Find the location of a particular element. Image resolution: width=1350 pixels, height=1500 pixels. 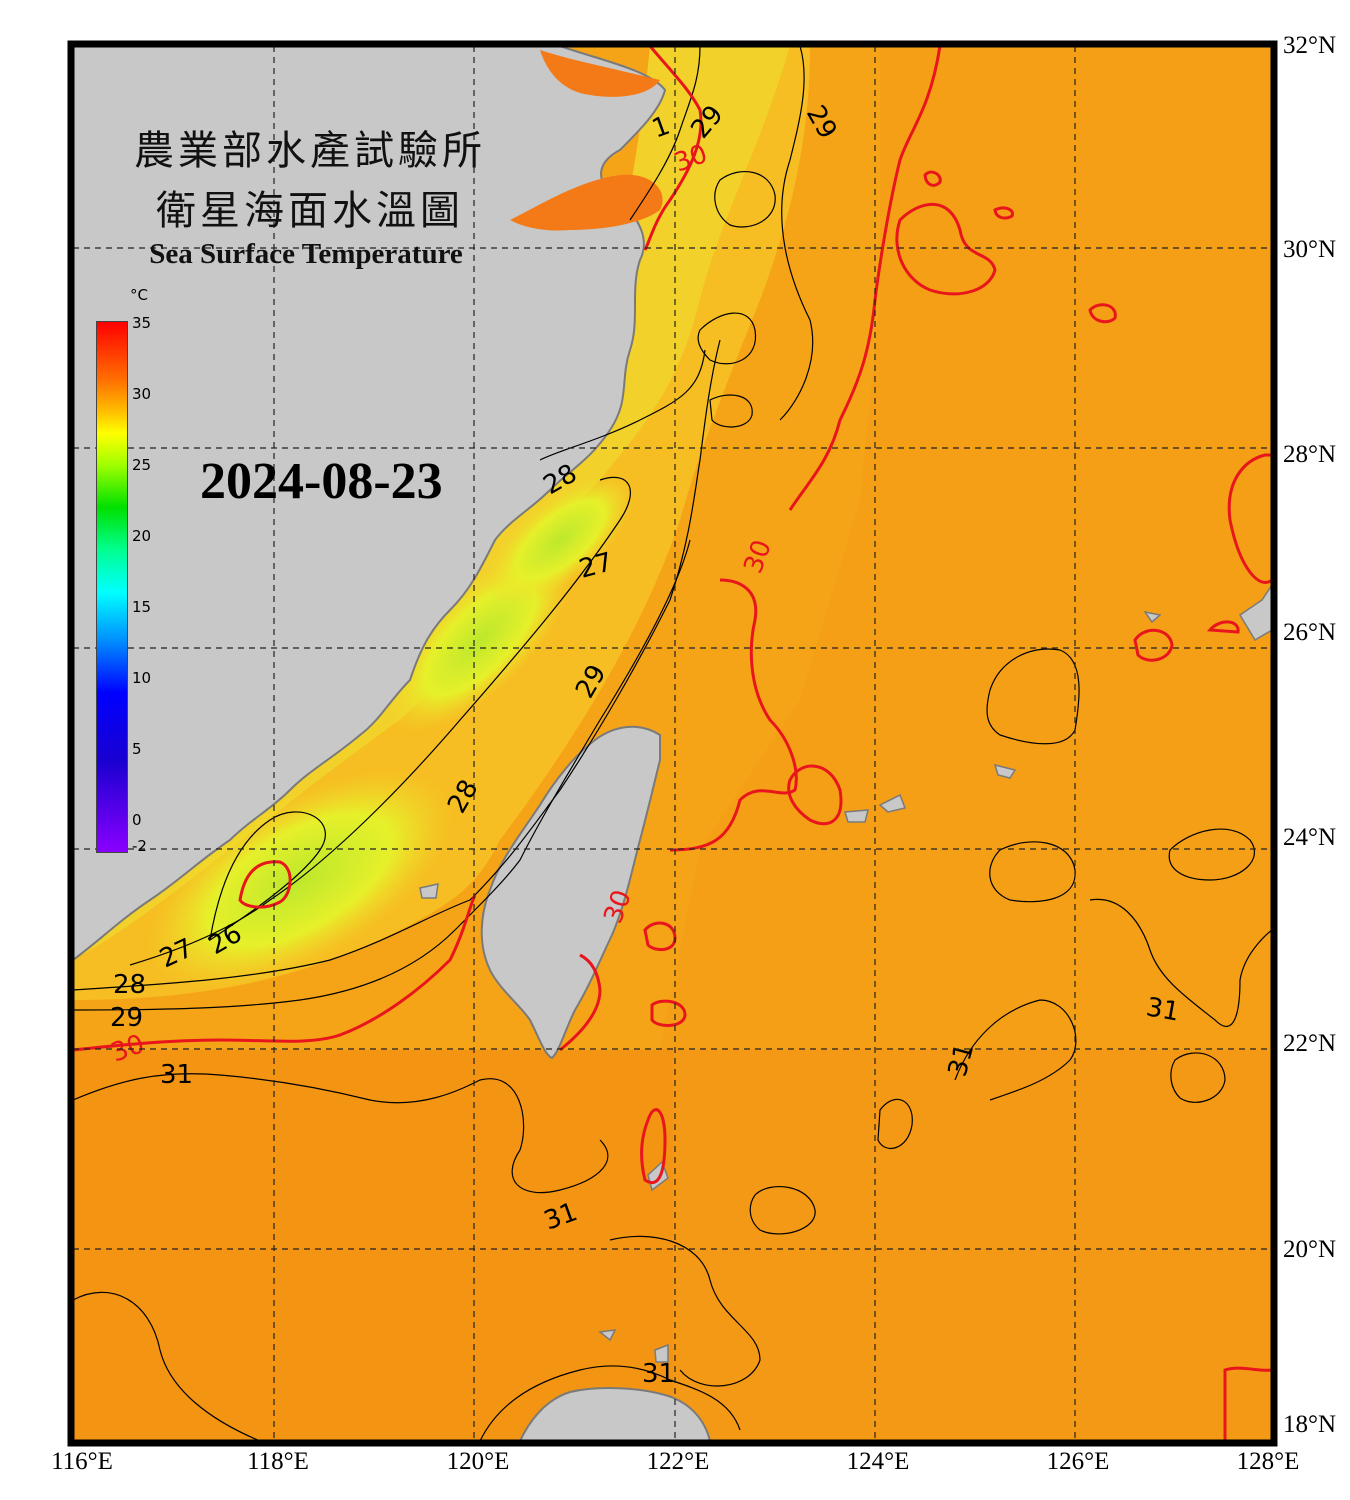

contour-29-north is located at coordinates (665, 133).